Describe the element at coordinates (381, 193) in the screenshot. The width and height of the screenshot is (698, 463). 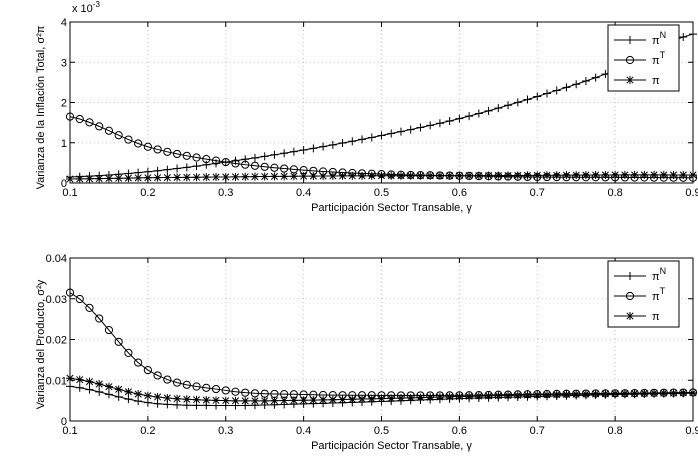
I see `x-tick-label: 0.5` at that location.